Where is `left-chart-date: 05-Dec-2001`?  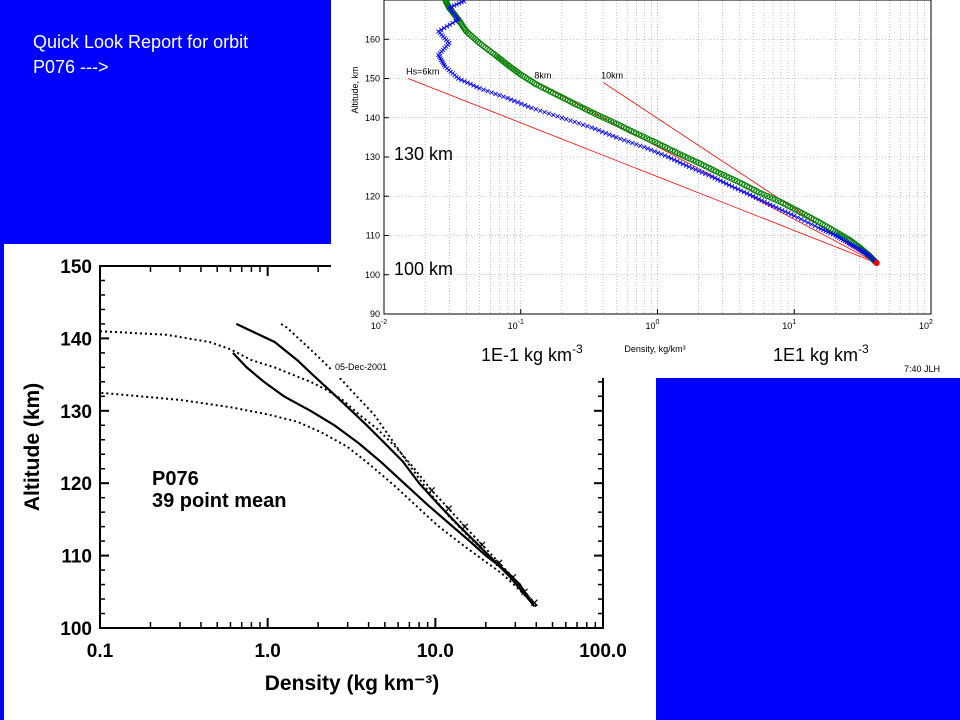
left-chart-date: 05-Dec-2001 is located at coordinates (361, 367).